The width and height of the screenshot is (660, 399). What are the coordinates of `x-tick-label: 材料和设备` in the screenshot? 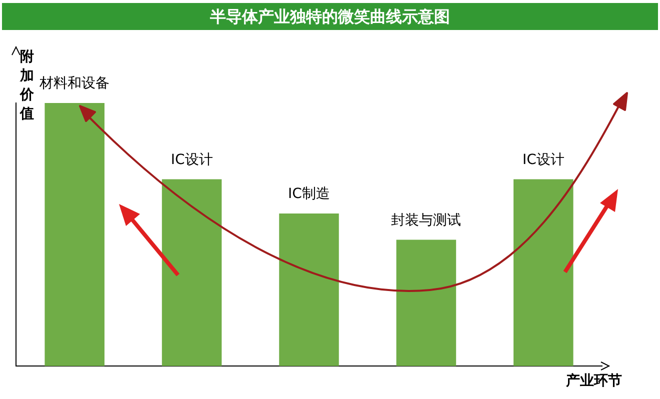 It's located at (74, 84).